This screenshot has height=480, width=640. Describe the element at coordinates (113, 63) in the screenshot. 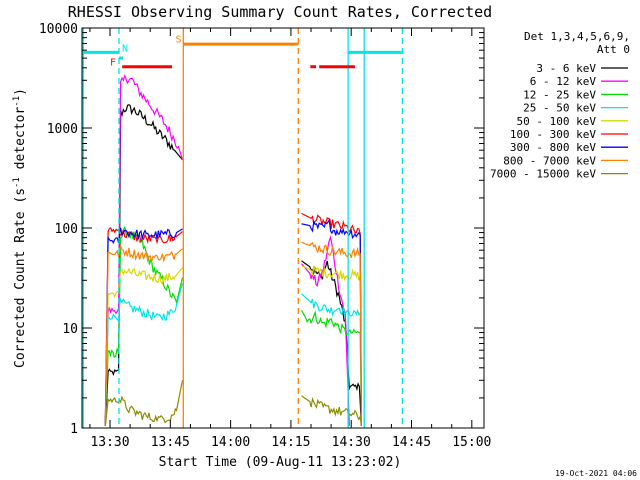

I see `flag-label-f: F` at that location.